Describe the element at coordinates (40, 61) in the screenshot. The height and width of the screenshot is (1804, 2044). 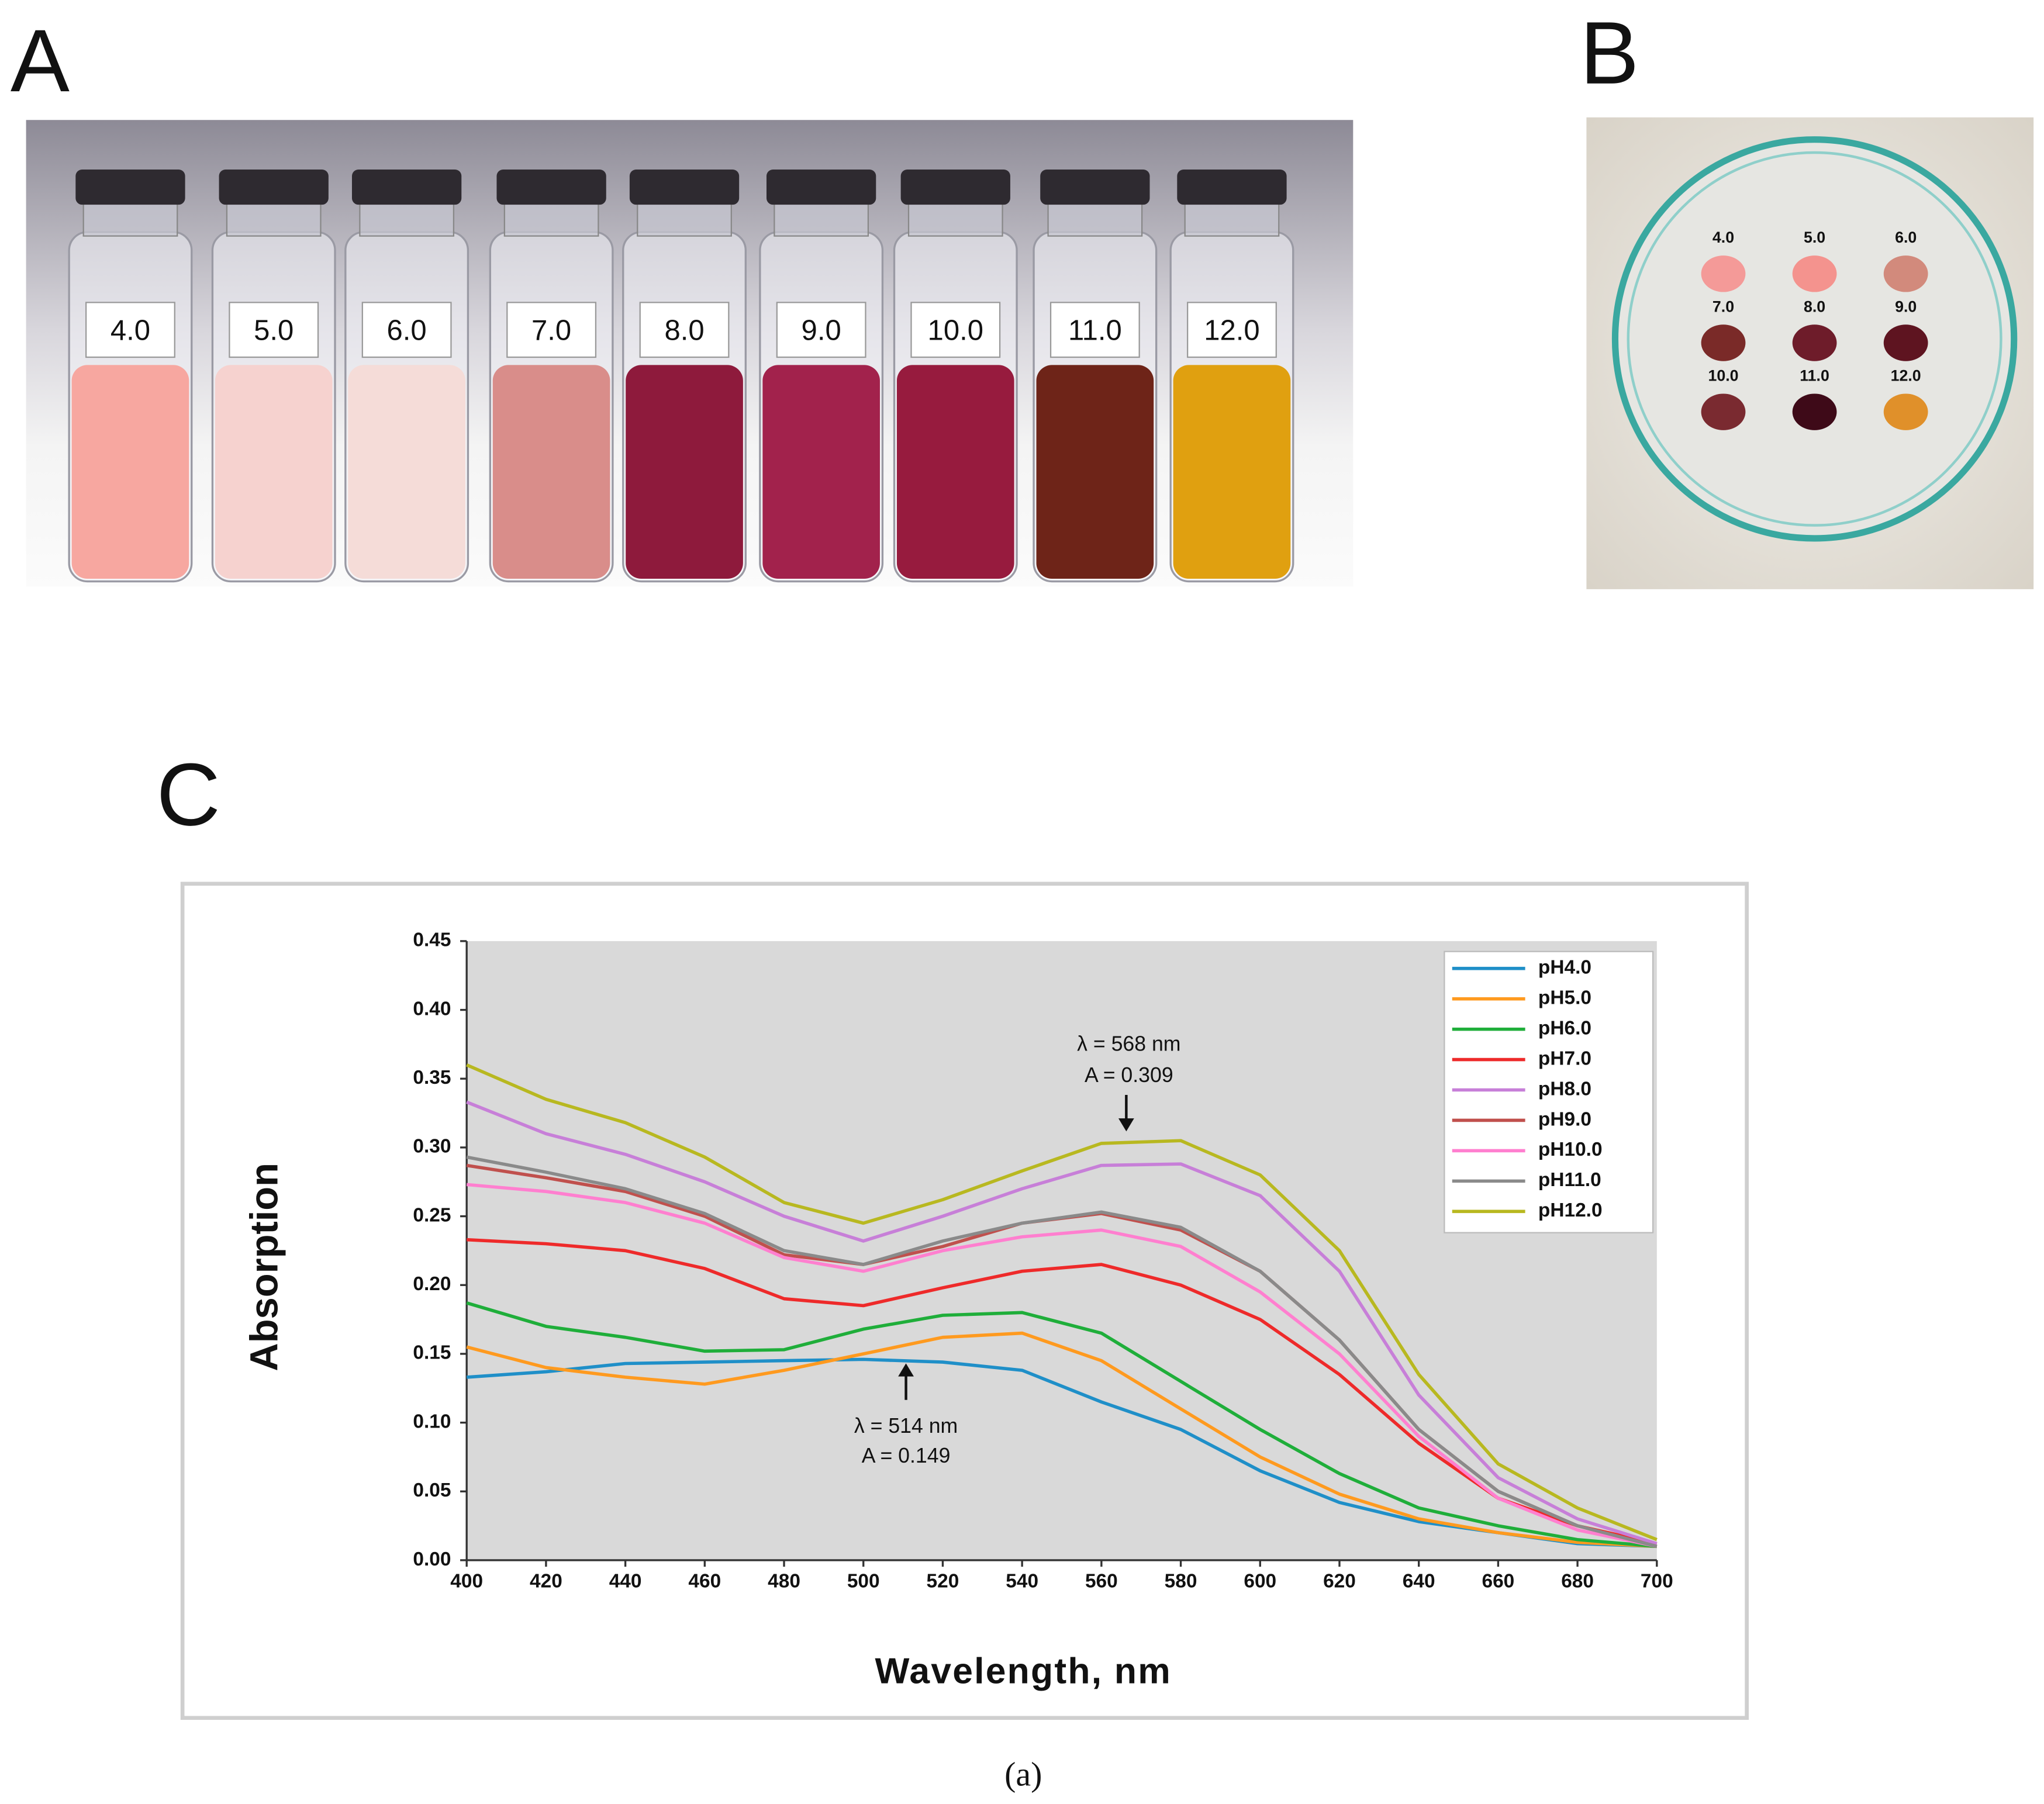
I see `panel-label: A` at that location.